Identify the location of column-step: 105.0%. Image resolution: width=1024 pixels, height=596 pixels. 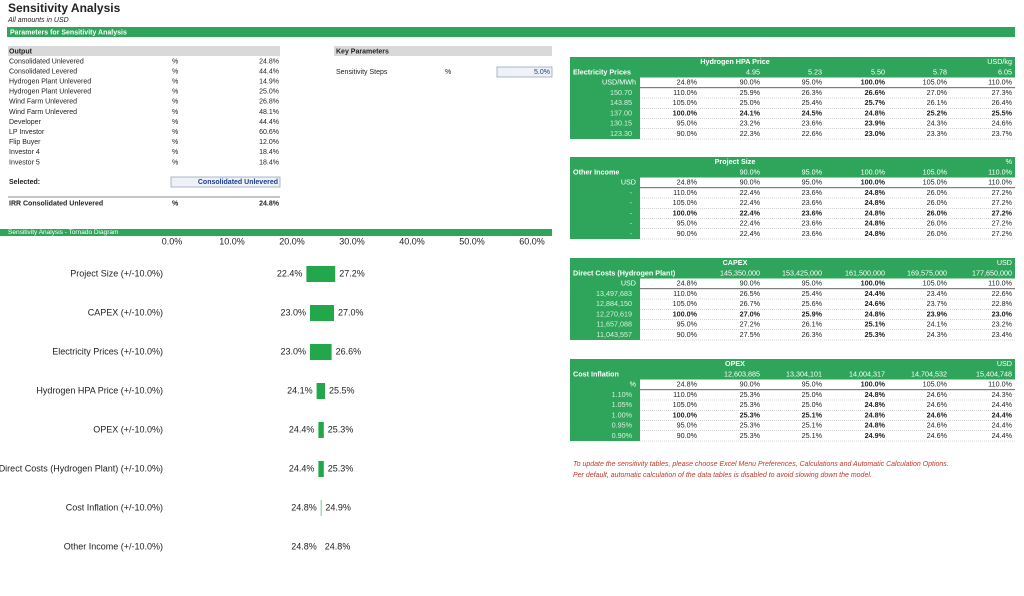
(935, 384).